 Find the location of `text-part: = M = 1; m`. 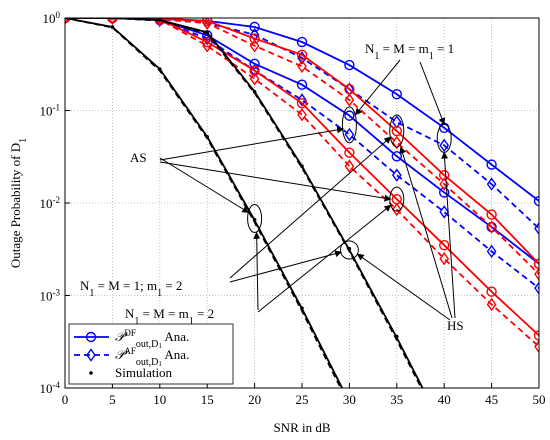

text-part: = M = 1; m is located at coordinates (125, 285).